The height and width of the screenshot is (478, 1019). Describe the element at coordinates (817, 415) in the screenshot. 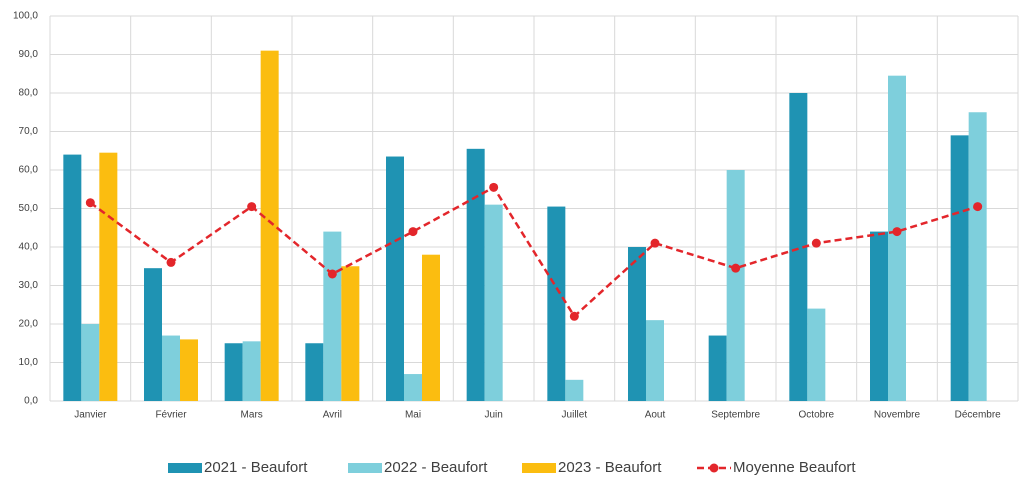

I see `x-tick-label: Octobre` at that location.